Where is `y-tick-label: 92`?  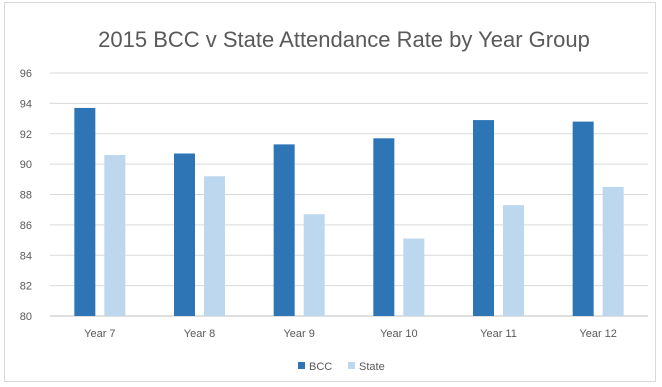
y-tick-label: 92 is located at coordinates (26, 135).